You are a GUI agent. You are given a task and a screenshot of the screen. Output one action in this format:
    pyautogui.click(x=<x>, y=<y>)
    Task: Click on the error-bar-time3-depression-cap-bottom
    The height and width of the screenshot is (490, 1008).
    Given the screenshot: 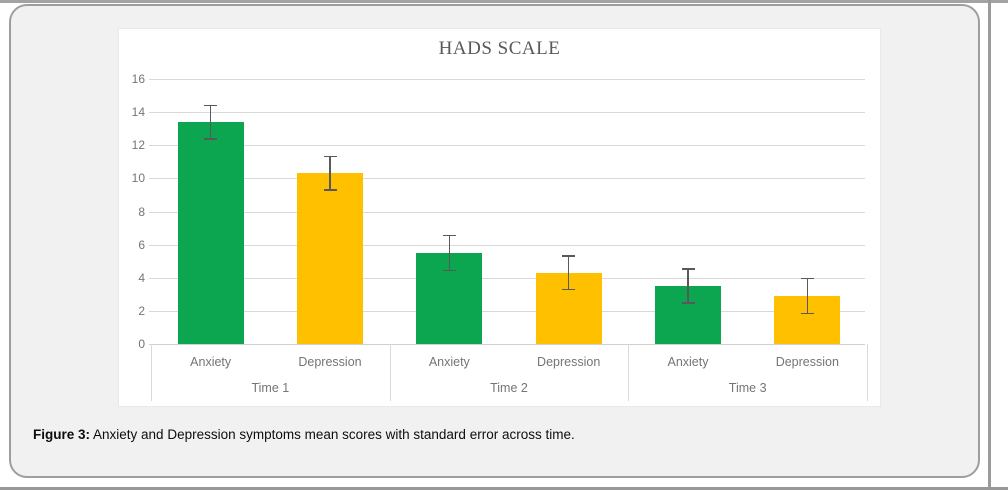 What is the action you would take?
    pyautogui.click(x=807, y=313)
    